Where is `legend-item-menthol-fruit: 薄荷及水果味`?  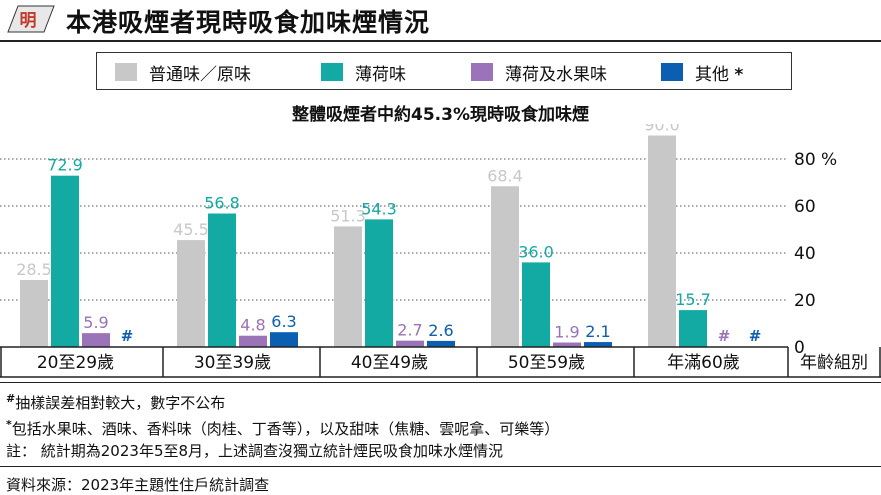 legend-item-menthol-fruit: 薄荷及水果味 is located at coordinates (539, 73).